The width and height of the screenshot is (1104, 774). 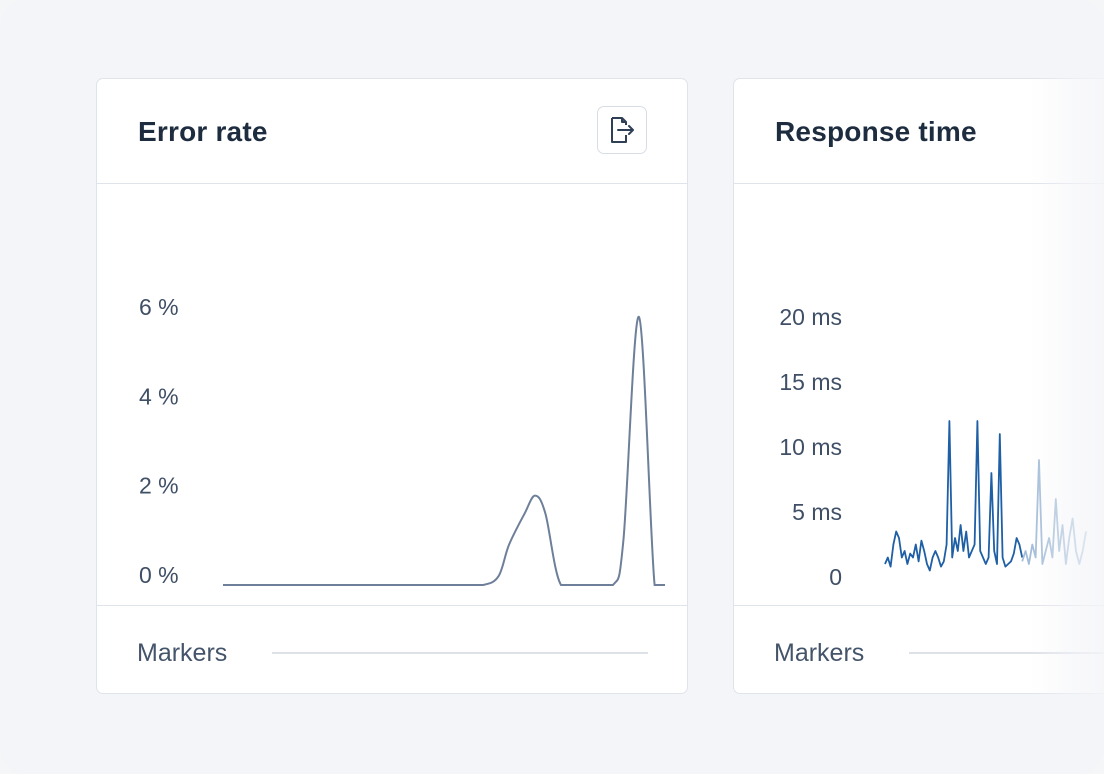 What do you see at coordinates (392, 131) in the screenshot?
I see `card-header: Error rate` at bounding box center [392, 131].